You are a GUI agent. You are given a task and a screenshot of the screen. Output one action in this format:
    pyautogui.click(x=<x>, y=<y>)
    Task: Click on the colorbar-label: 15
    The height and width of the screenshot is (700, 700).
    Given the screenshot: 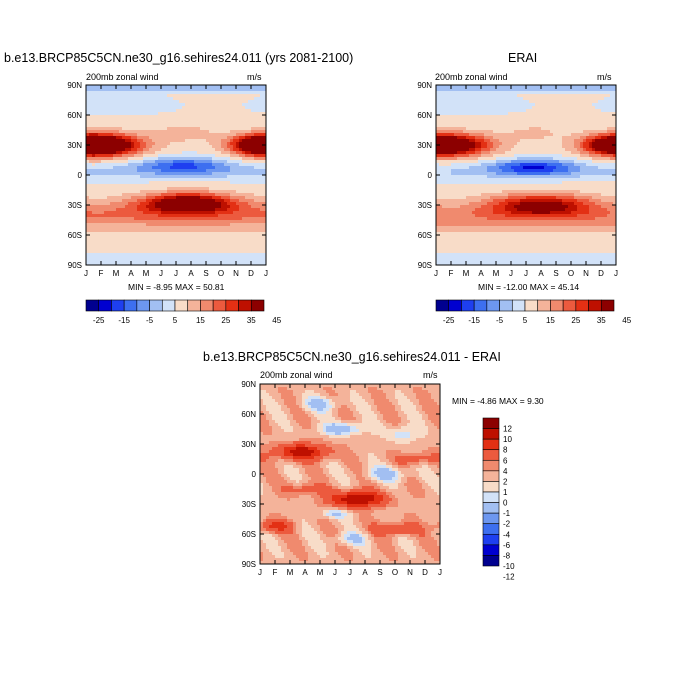 What is the action you would take?
    pyautogui.click(x=550, y=320)
    